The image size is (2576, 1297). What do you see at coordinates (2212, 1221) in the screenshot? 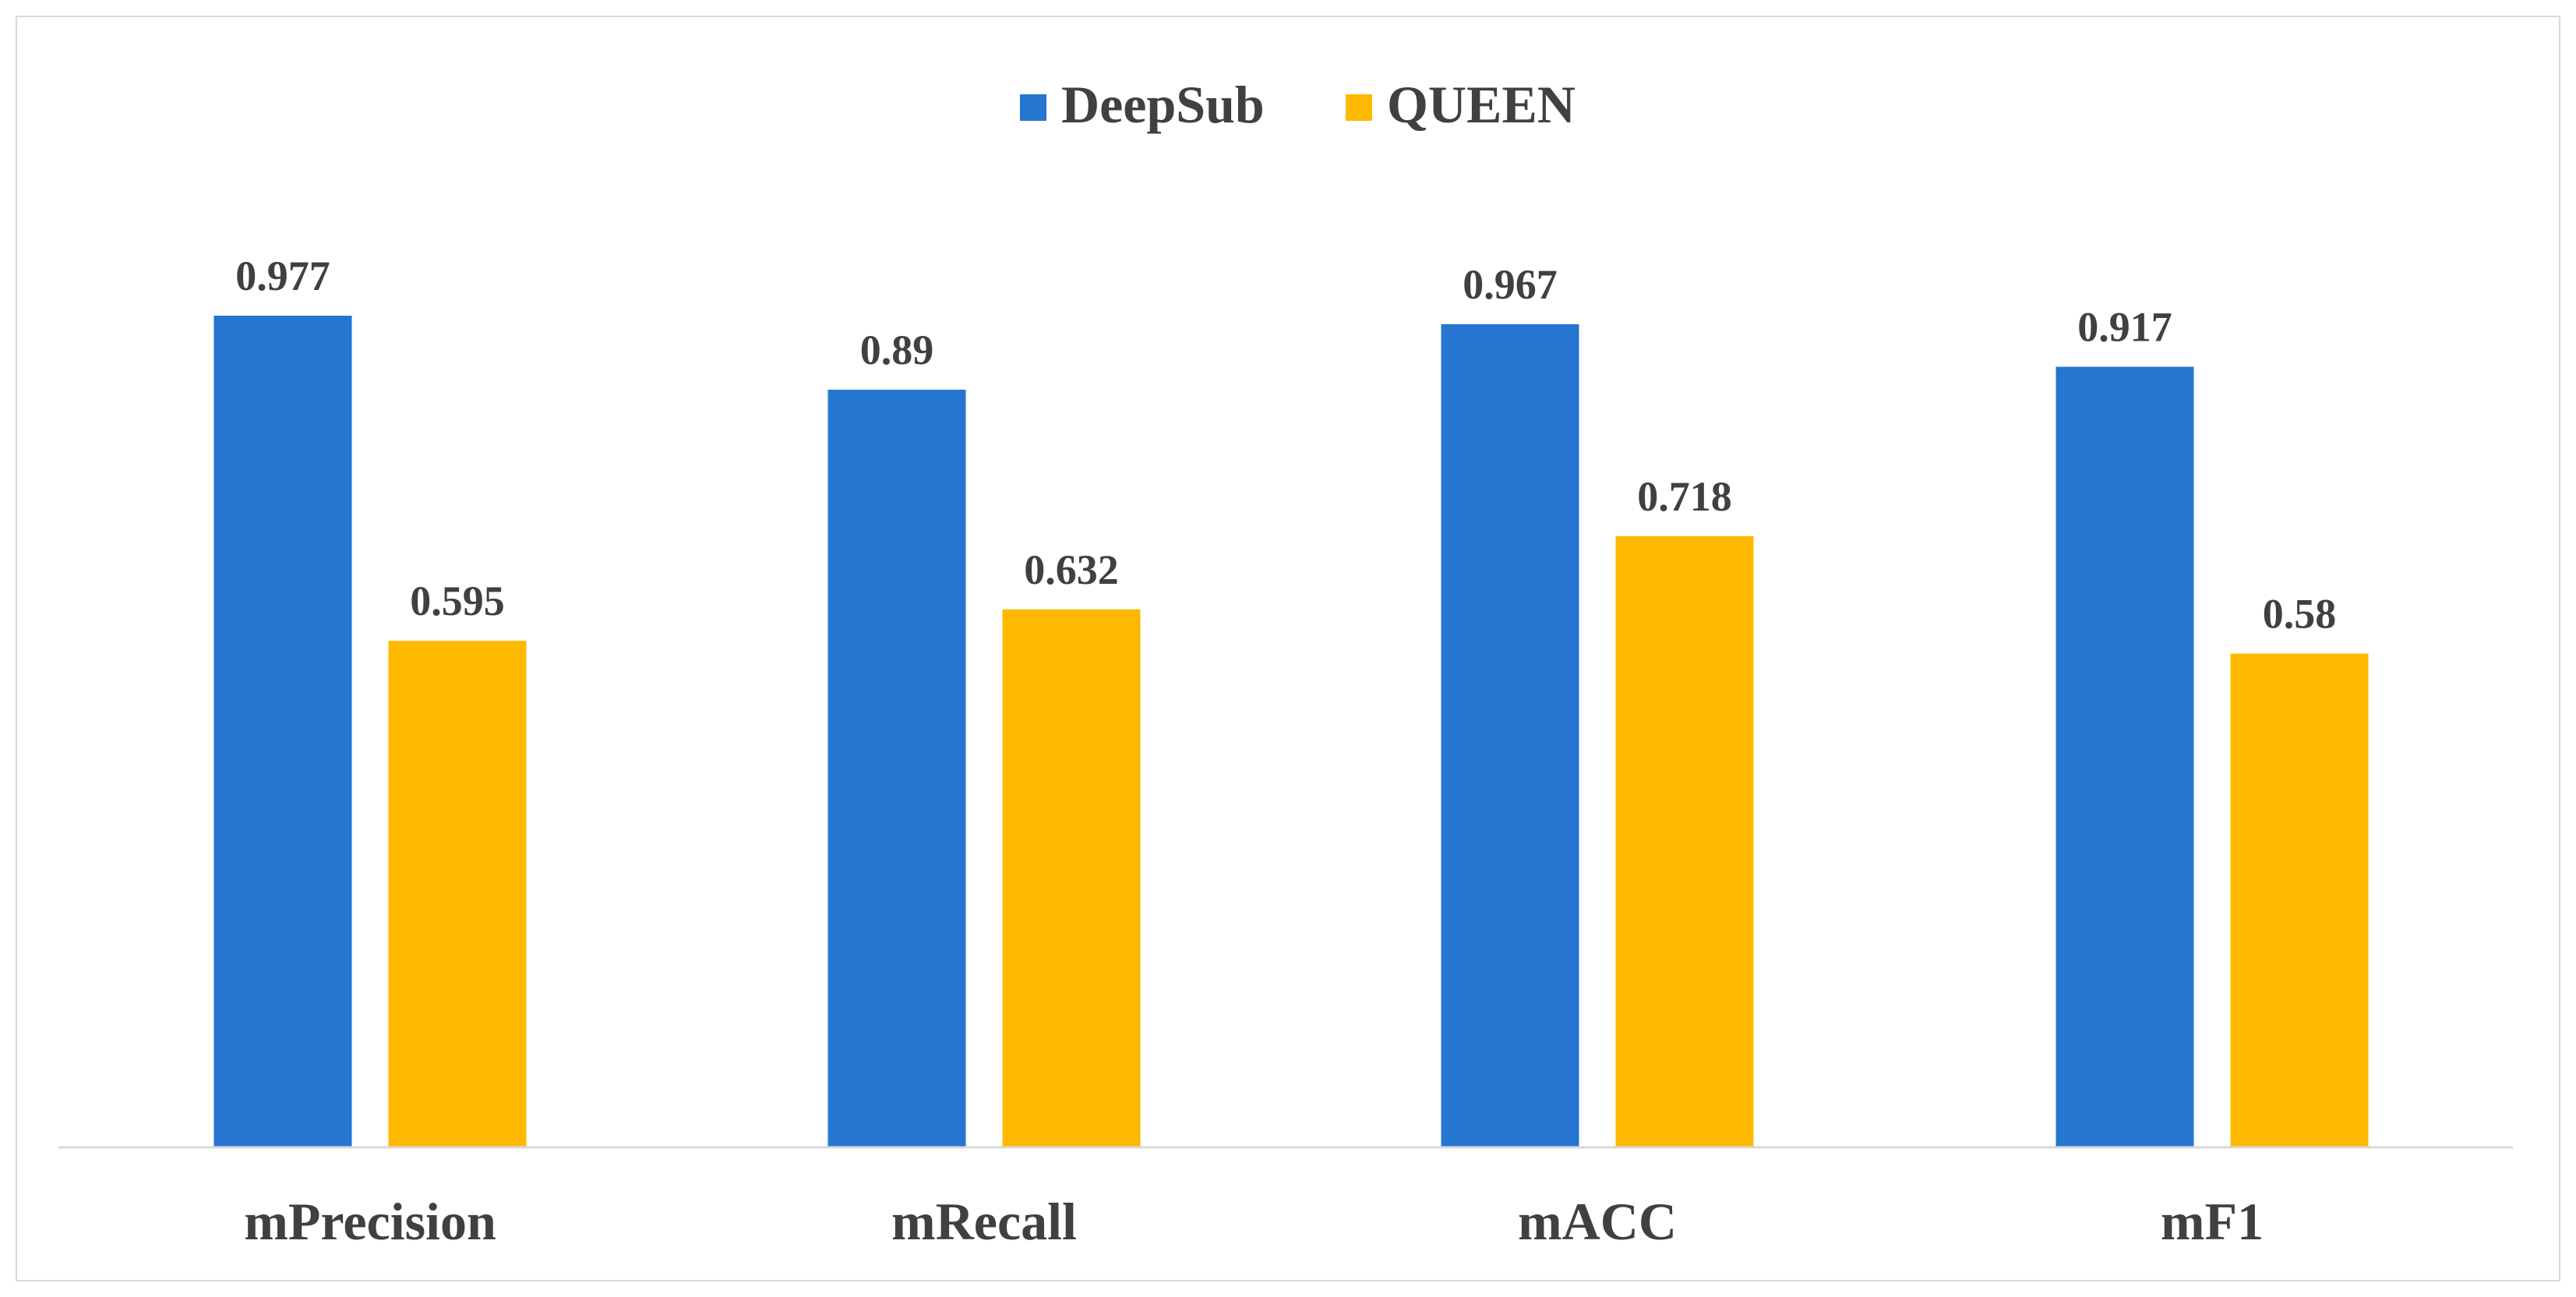
I see `x-tick-label-mf1: mF1` at bounding box center [2212, 1221].